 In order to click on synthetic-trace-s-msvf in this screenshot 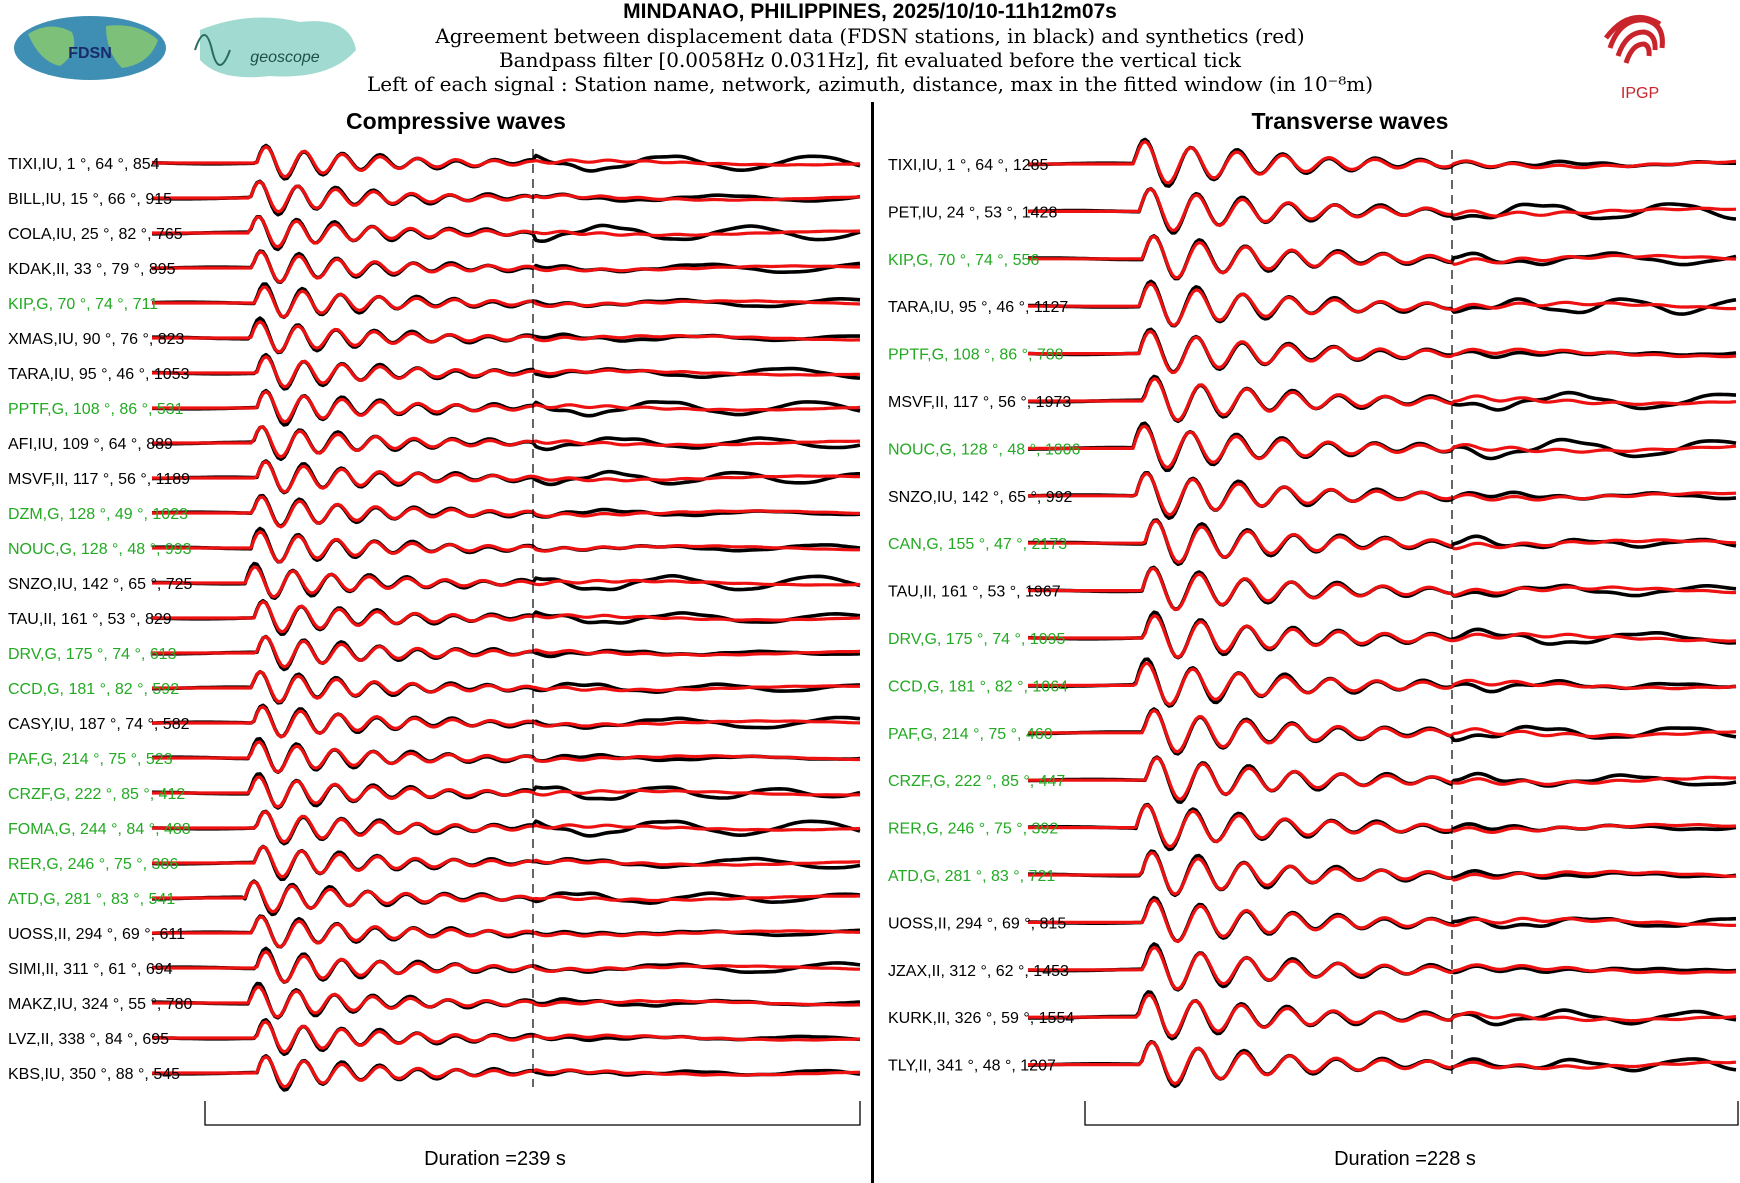, I will do `click(1382, 399)`.